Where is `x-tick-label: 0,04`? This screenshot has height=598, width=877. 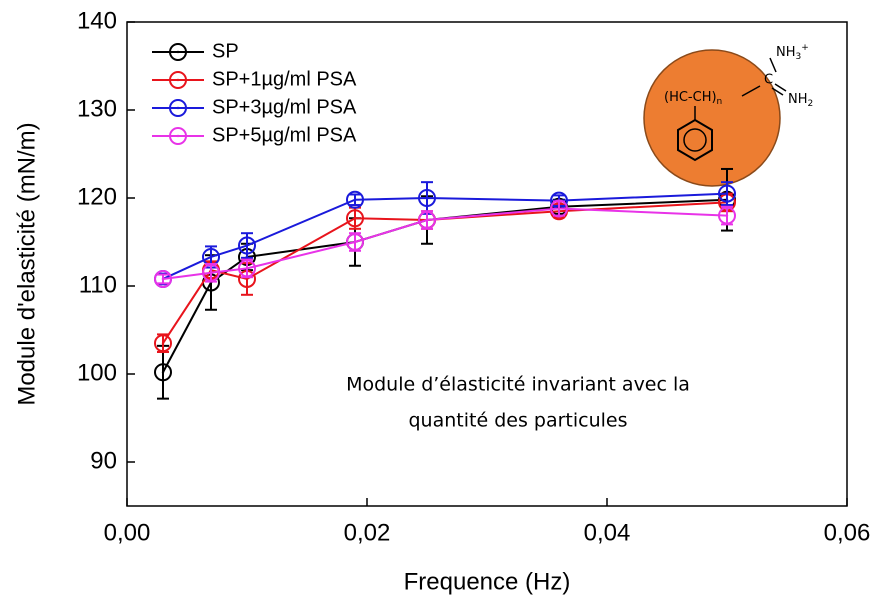 x-tick-label: 0,04 is located at coordinates (607, 532).